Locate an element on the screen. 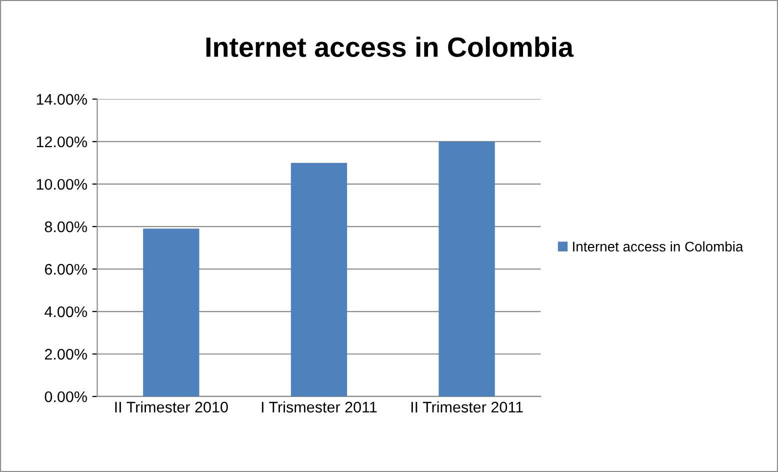 The height and width of the screenshot is (472, 778). y-tick-label: 8.00% is located at coordinates (65, 226).